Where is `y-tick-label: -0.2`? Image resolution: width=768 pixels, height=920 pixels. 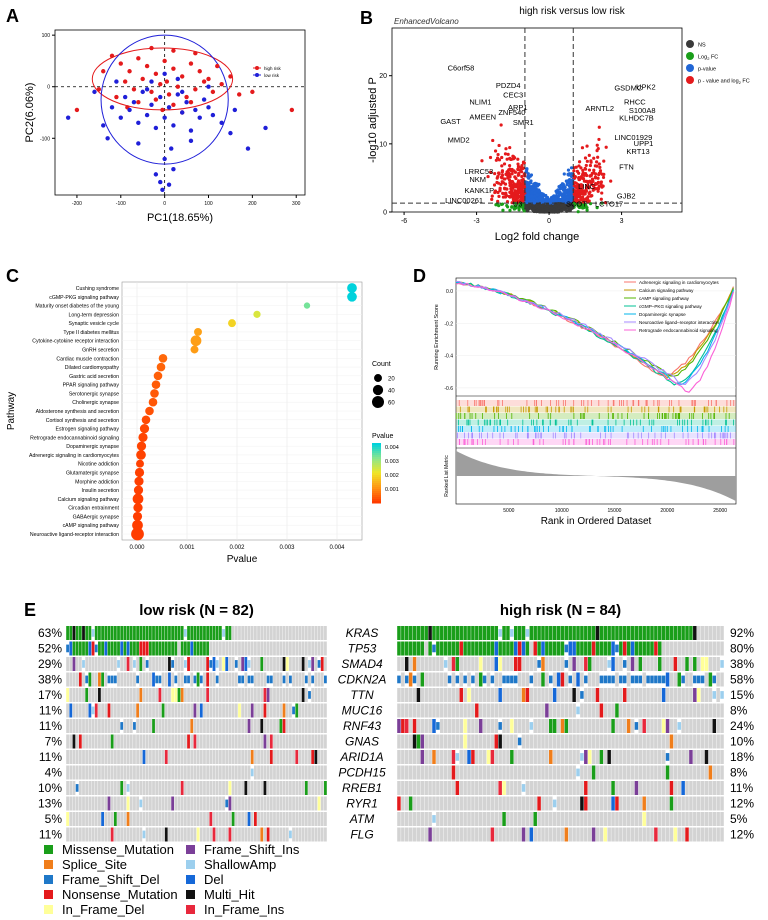
y-tick-label: -0.2 is located at coordinates (448, 324).